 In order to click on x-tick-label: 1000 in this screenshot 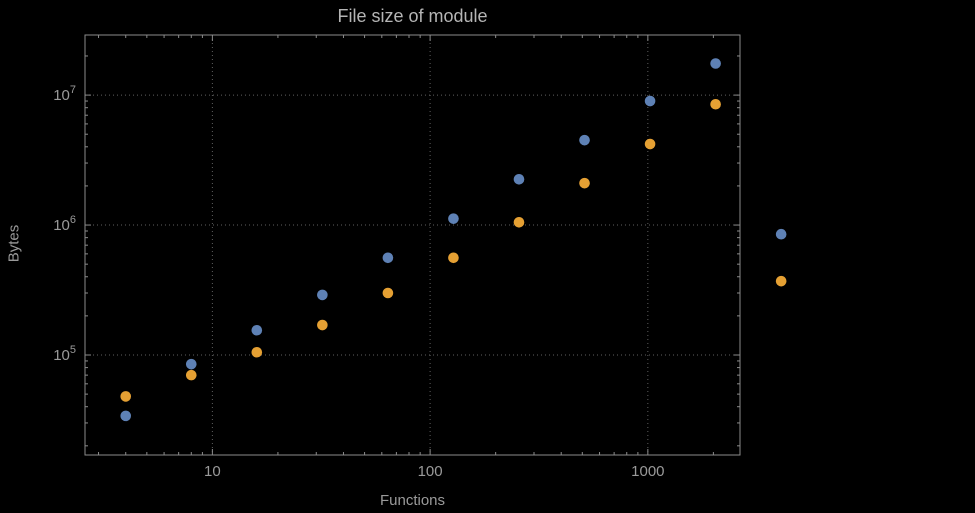, I will do `click(647, 471)`.